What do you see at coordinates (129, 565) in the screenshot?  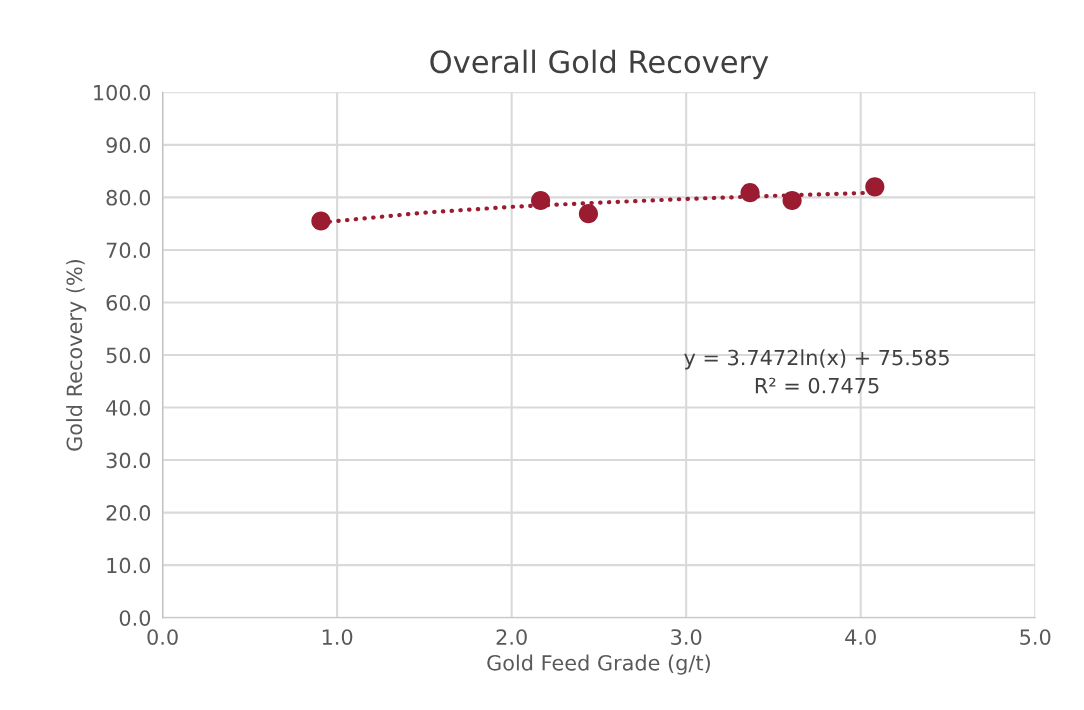 I see `y-tick-label: 10.0` at bounding box center [129, 565].